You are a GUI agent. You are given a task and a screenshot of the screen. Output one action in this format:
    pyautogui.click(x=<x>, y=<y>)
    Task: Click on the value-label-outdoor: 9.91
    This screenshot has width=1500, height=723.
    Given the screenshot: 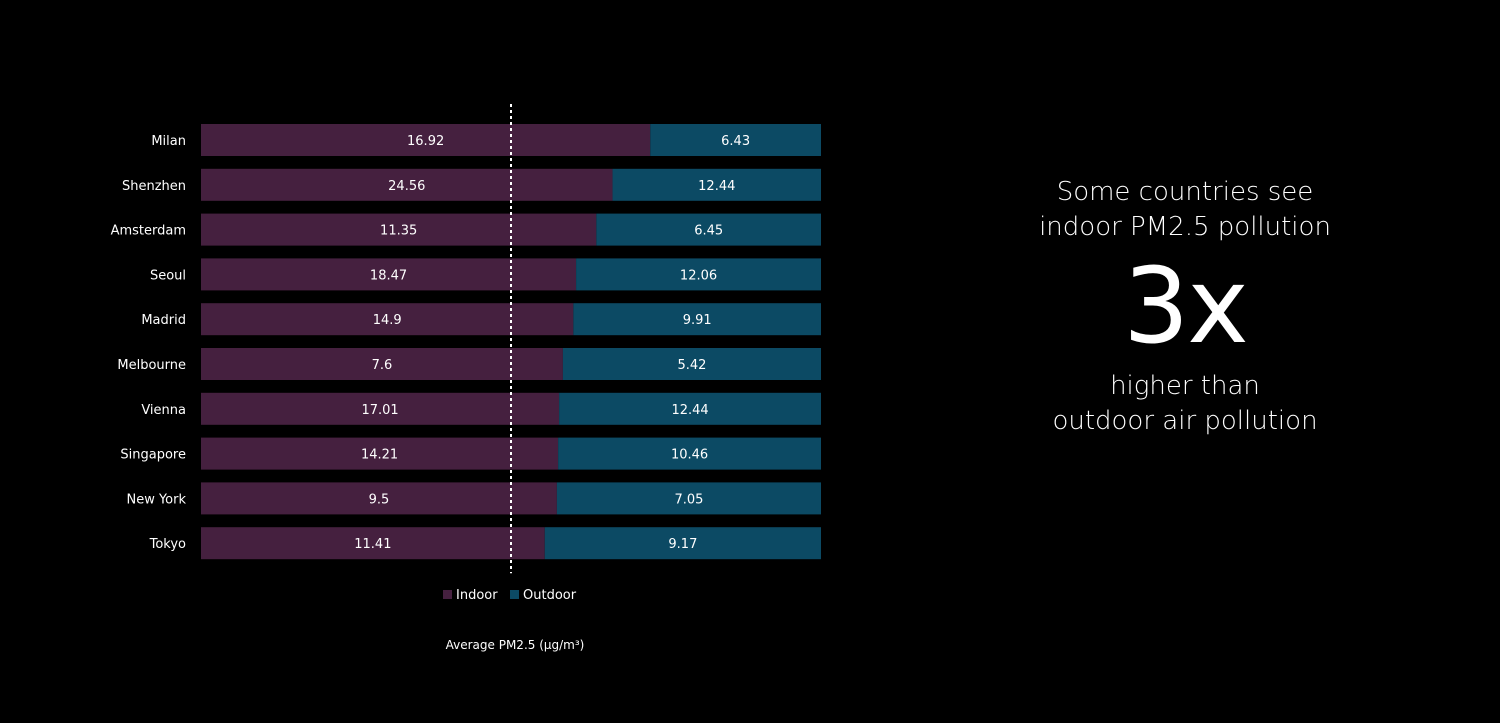 What is the action you would take?
    pyautogui.click(x=697, y=320)
    